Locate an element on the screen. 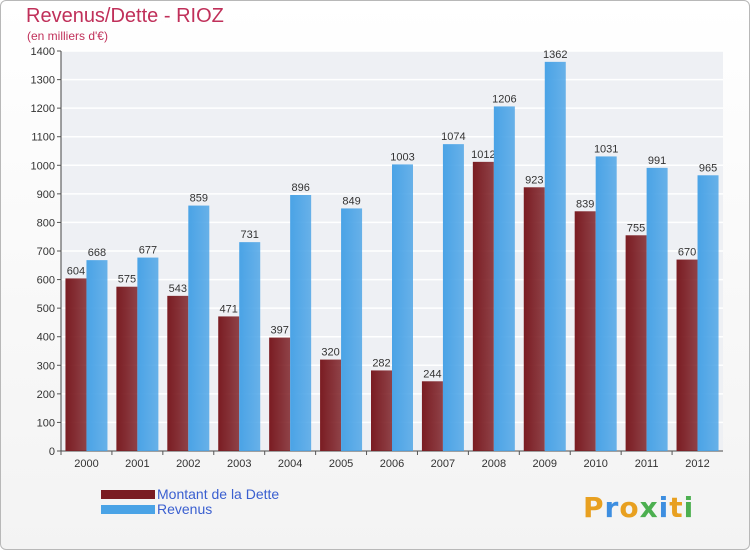  y-tick-label: 200 is located at coordinates (46, 395).